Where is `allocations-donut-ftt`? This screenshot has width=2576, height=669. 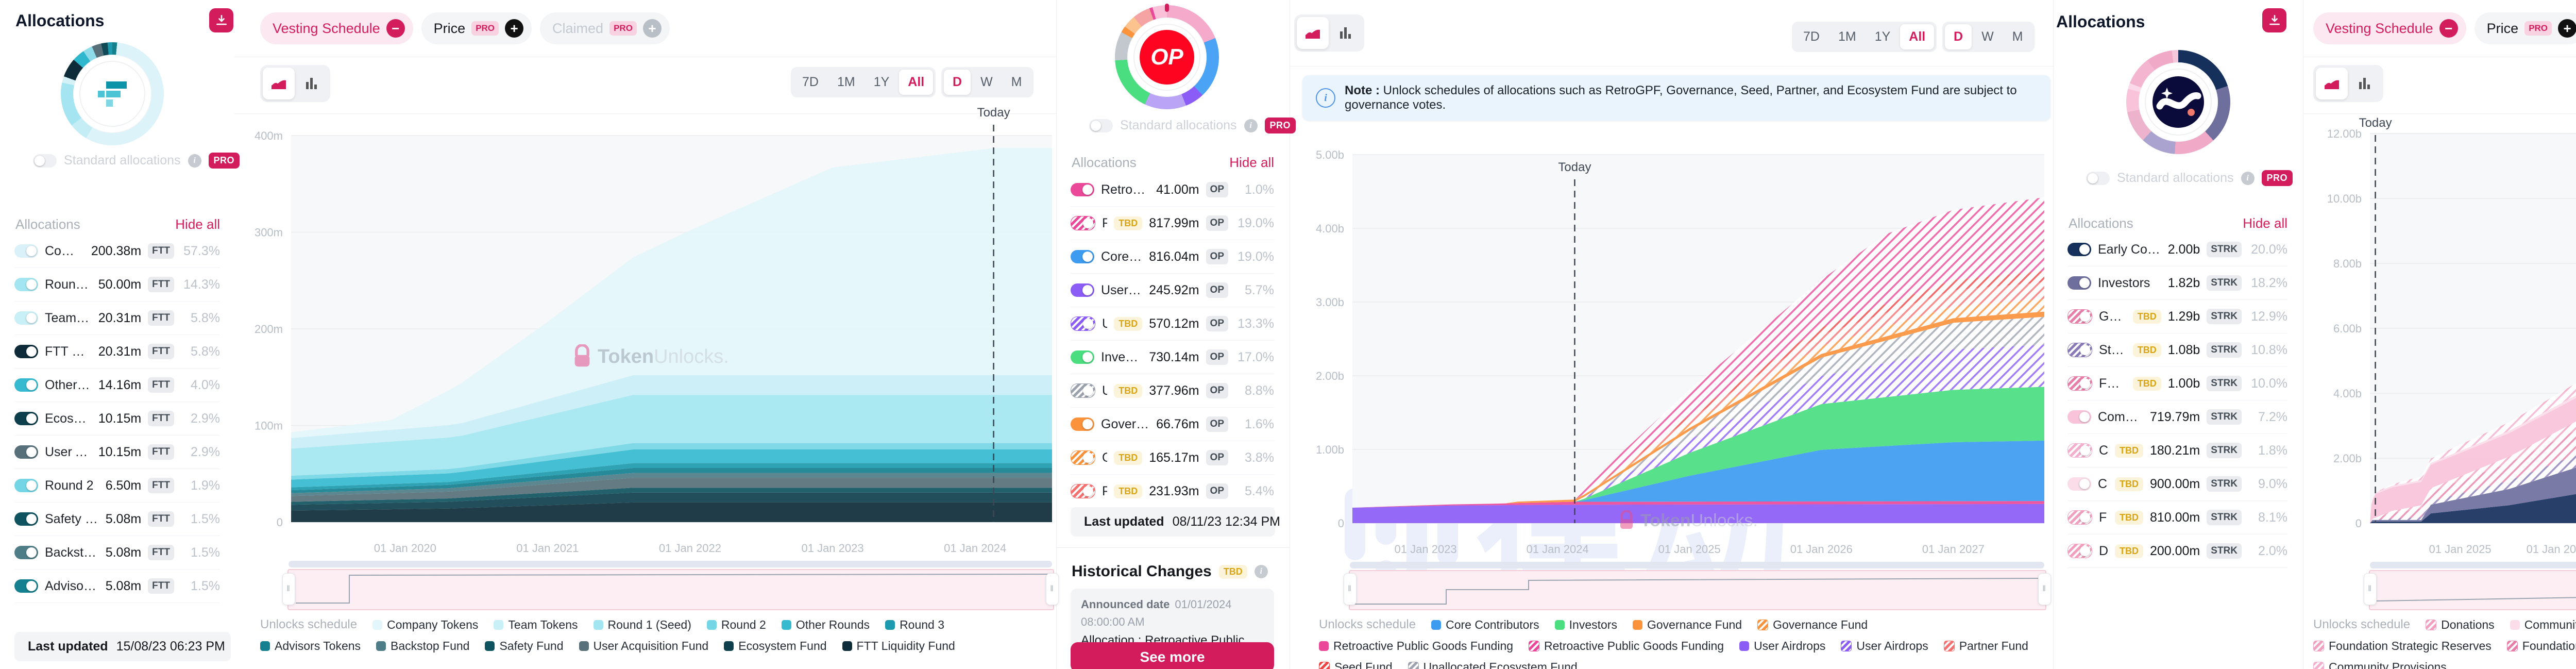
allocations-donut-ftt is located at coordinates (112, 93).